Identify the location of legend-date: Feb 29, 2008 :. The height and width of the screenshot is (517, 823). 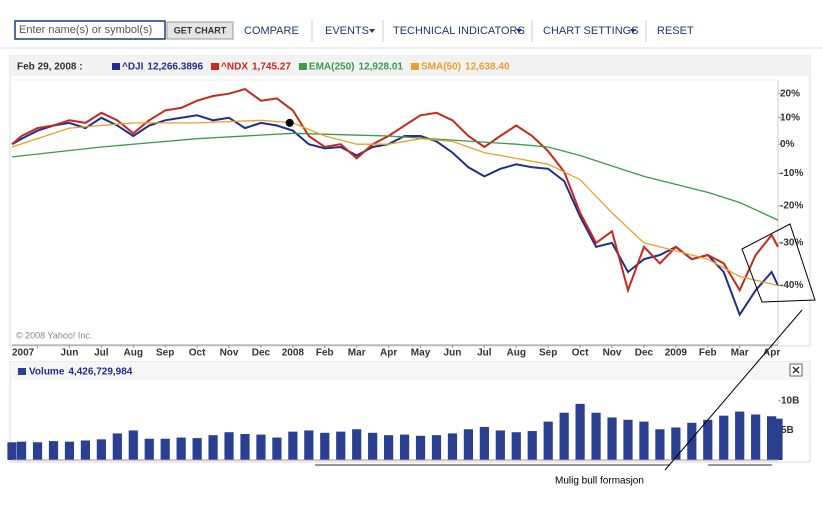
(50, 67).